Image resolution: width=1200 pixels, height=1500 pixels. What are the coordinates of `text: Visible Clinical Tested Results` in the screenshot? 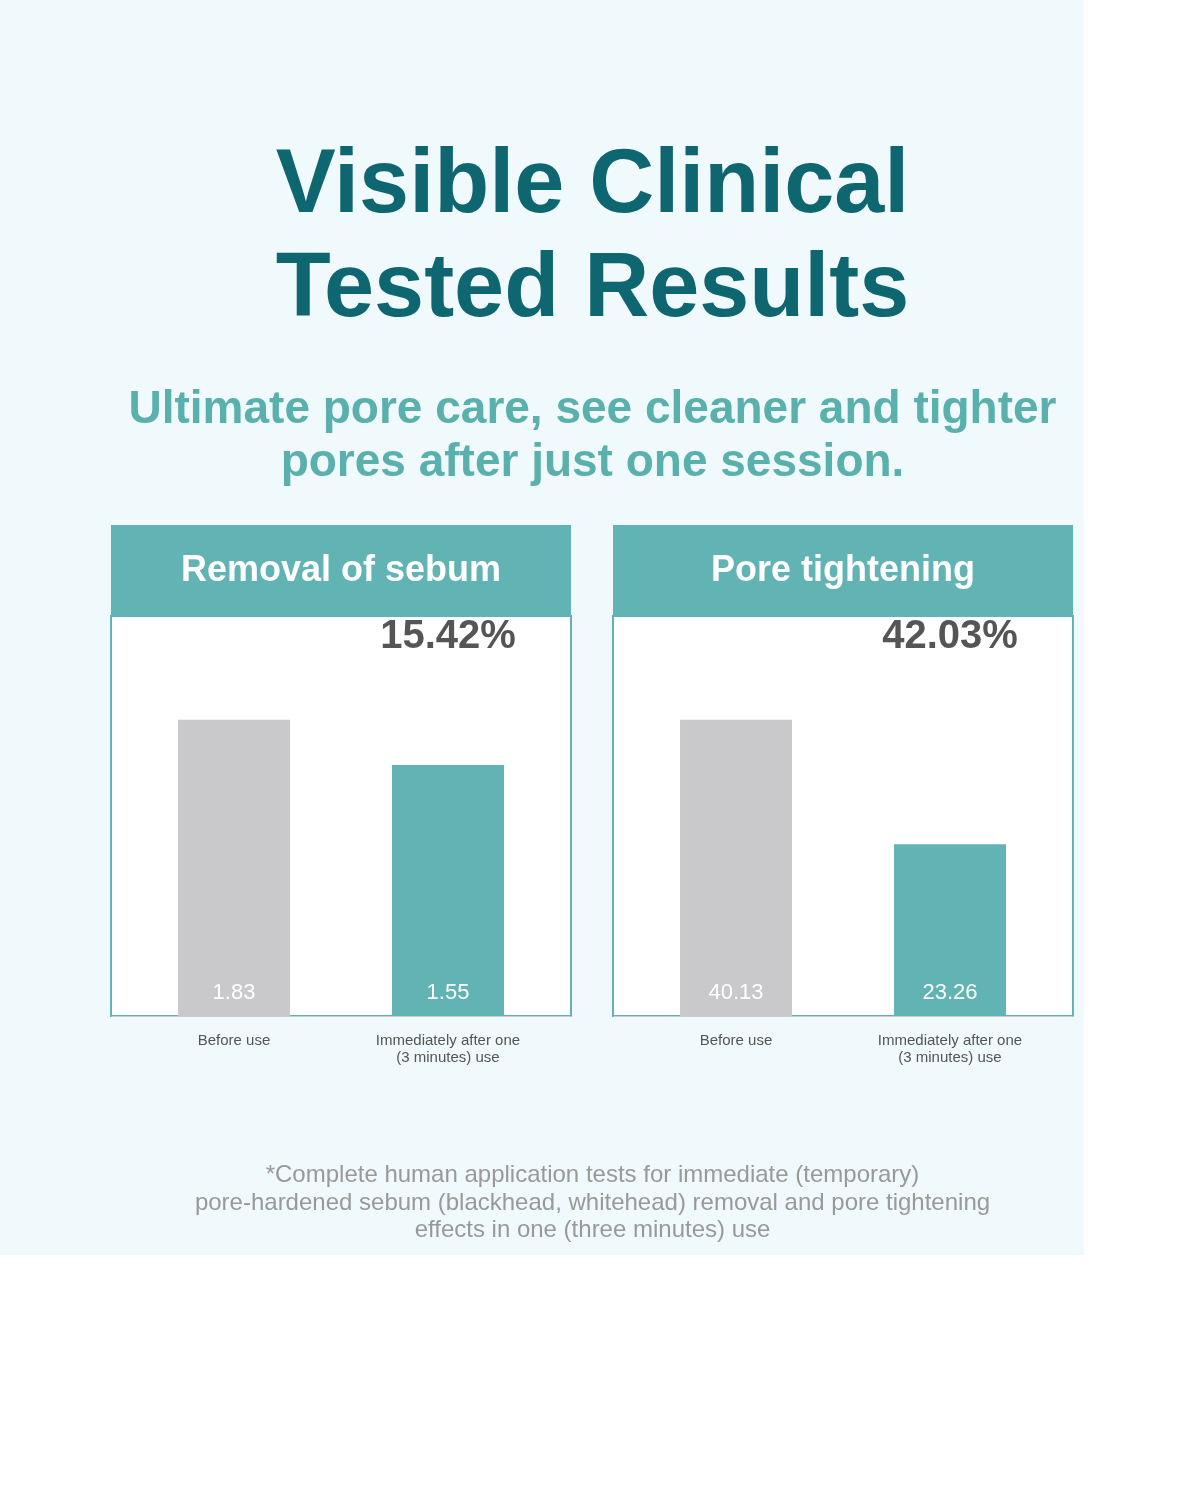 It's located at (592, 233).